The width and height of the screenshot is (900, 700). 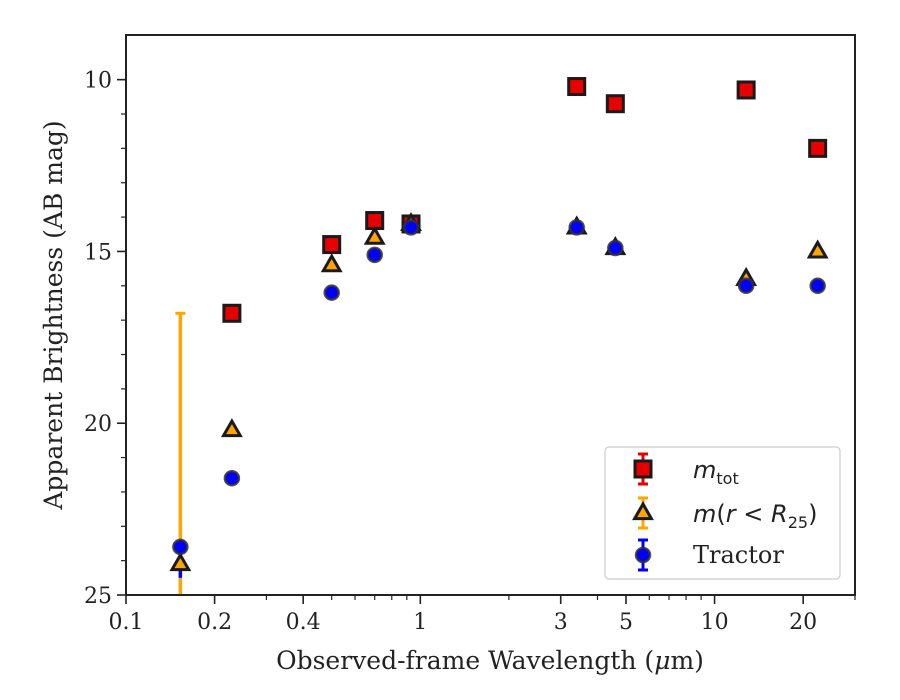 I want to click on x-tick-label: 5, so click(x=626, y=622).